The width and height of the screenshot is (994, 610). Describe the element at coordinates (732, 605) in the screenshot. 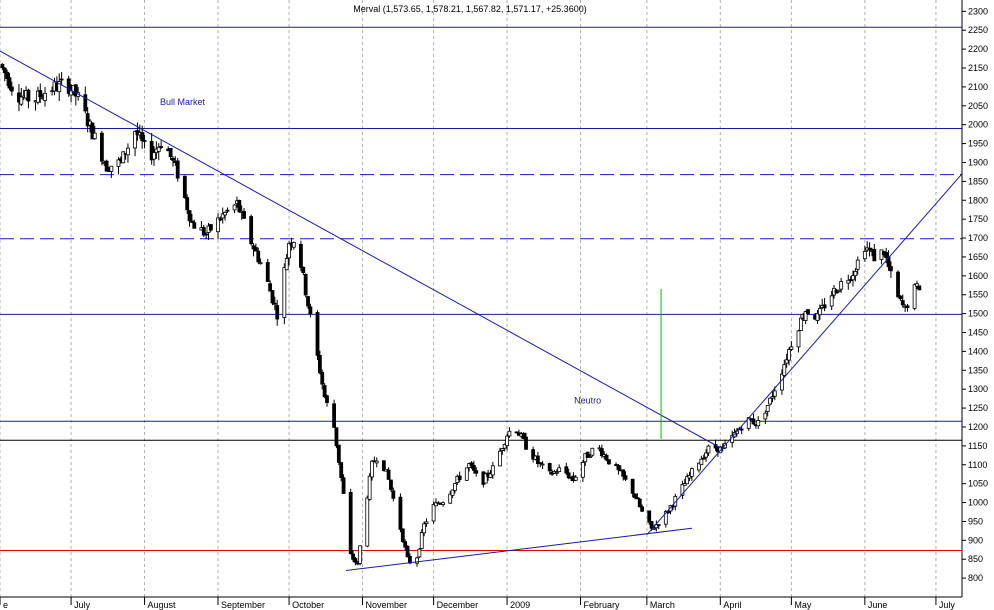

I see `x-tick-label: April` at that location.